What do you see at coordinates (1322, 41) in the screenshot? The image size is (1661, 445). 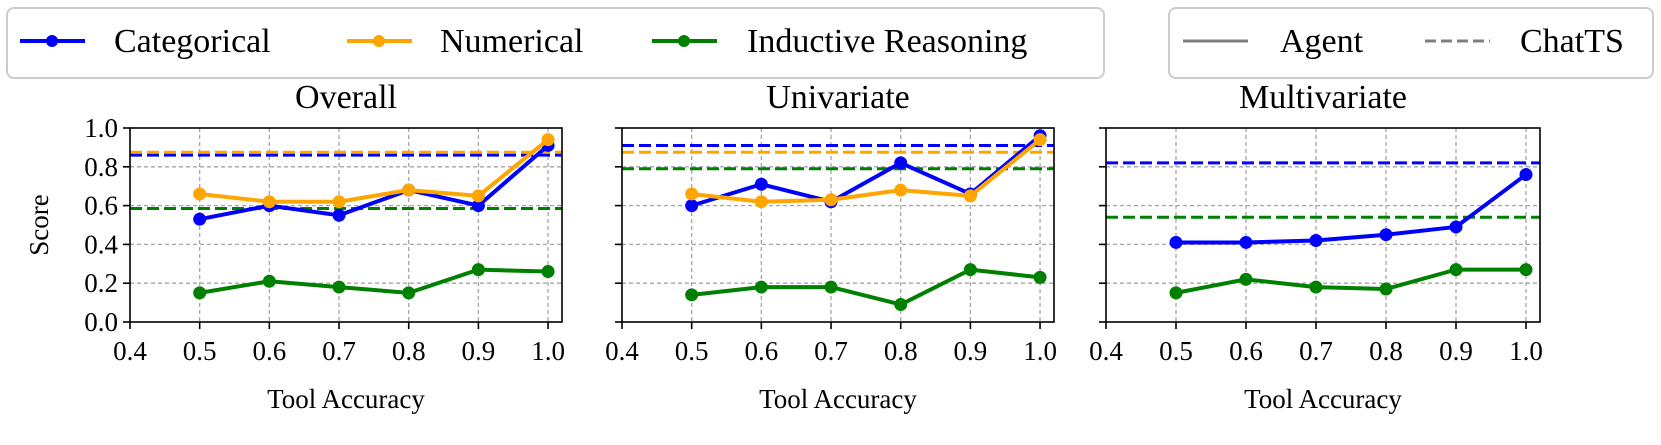 I see `legend-label-agent: Agent` at bounding box center [1322, 41].